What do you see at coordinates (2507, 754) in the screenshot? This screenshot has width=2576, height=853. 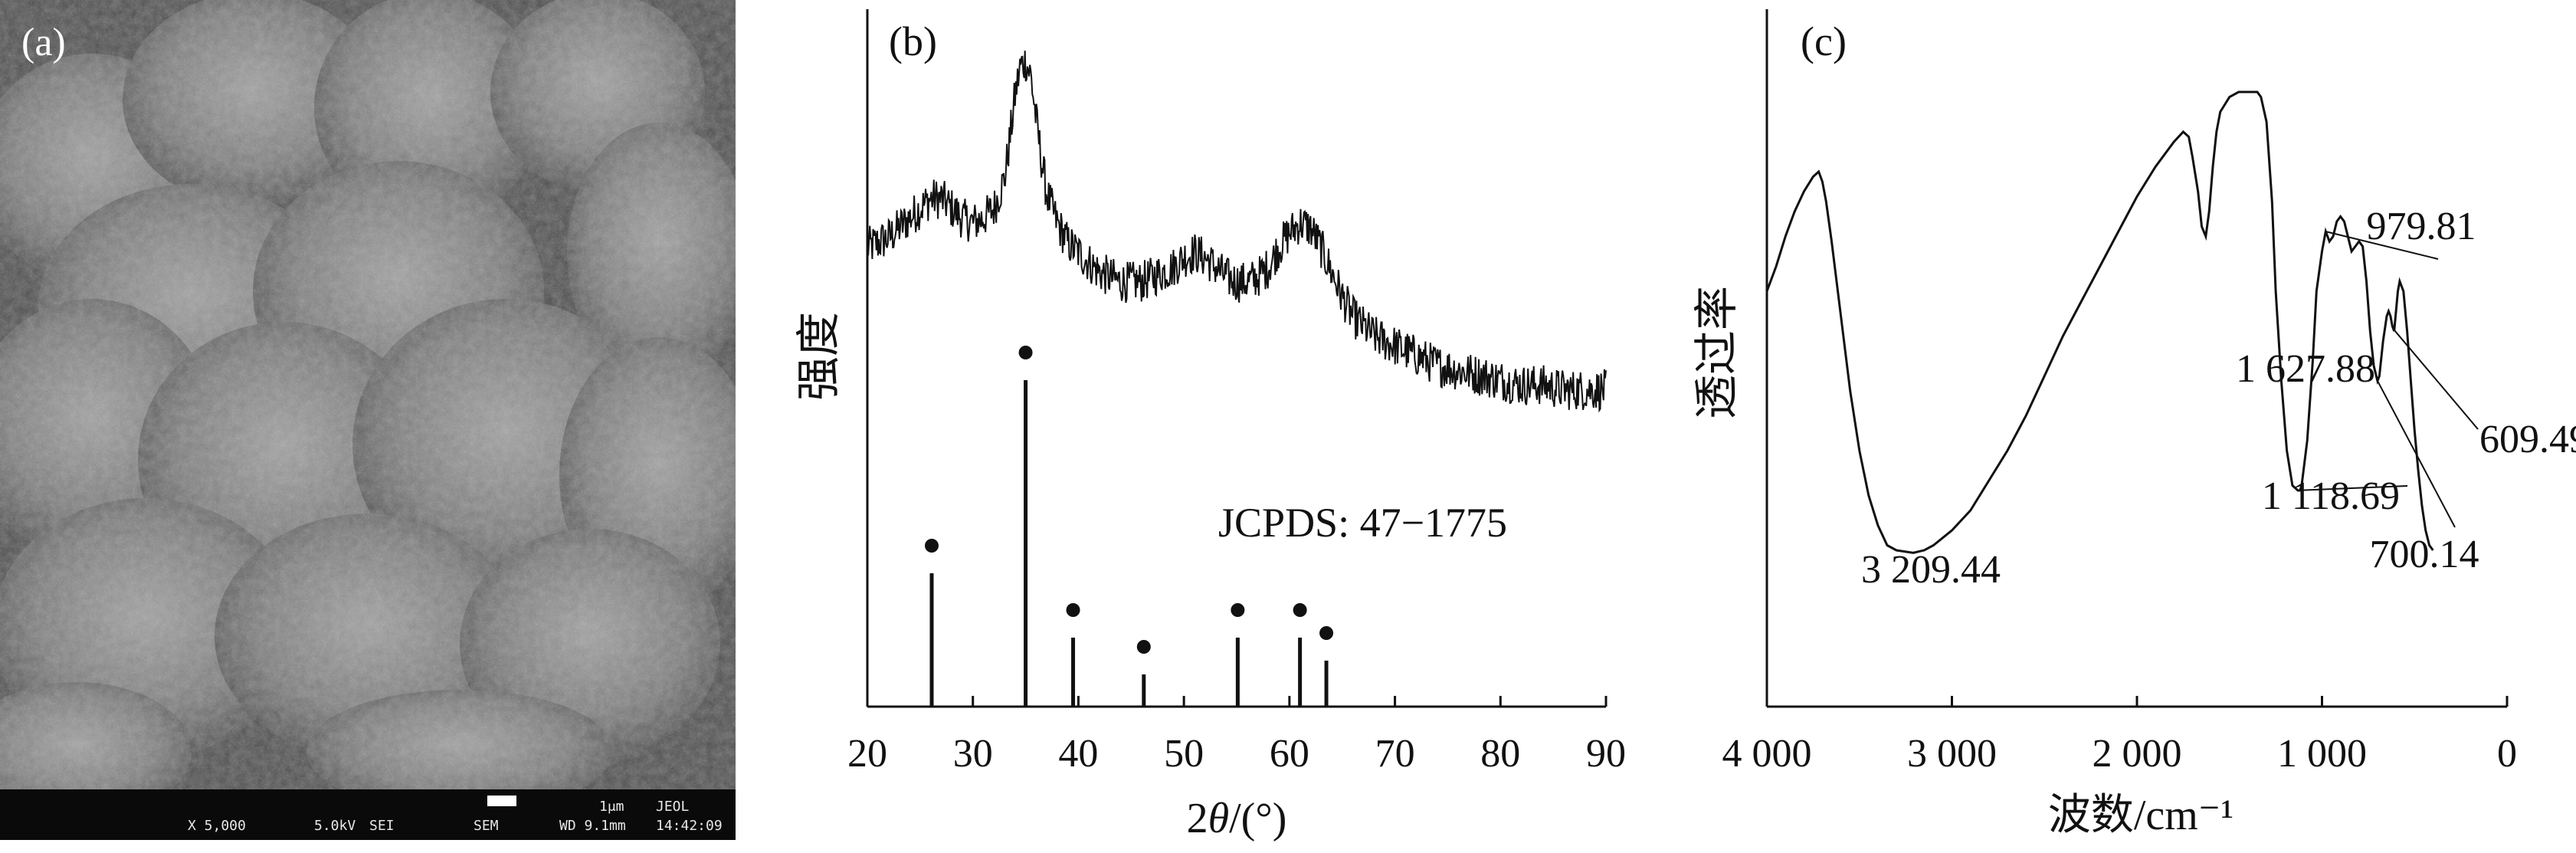 I see `ftir-x-tick-label: 0` at bounding box center [2507, 754].